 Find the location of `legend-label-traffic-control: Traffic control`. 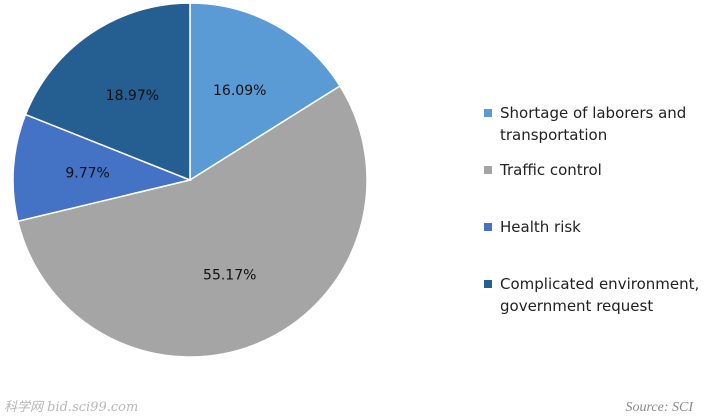

legend-label-traffic-control: Traffic control is located at coordinates (551, 170).